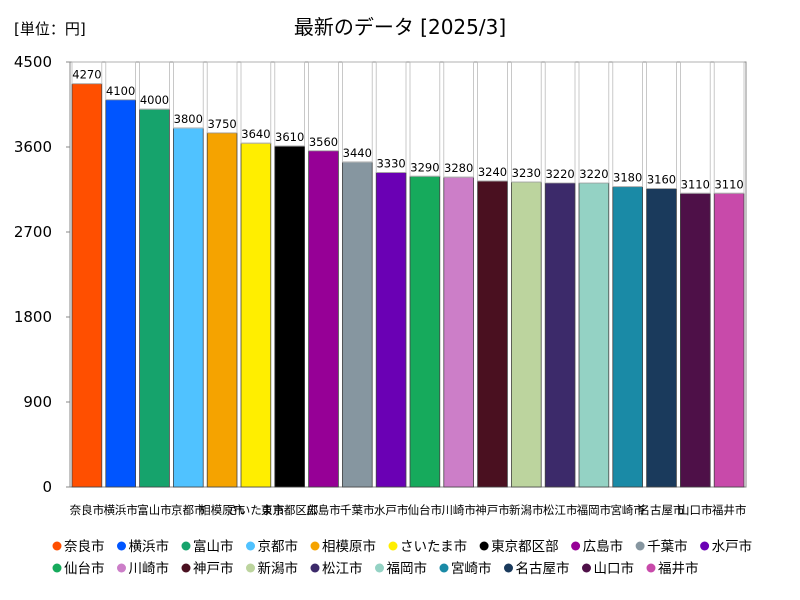 The width and height of the screenshot is (800, 600). I want to click on legend-item: さいたま市, so click(427, 546).